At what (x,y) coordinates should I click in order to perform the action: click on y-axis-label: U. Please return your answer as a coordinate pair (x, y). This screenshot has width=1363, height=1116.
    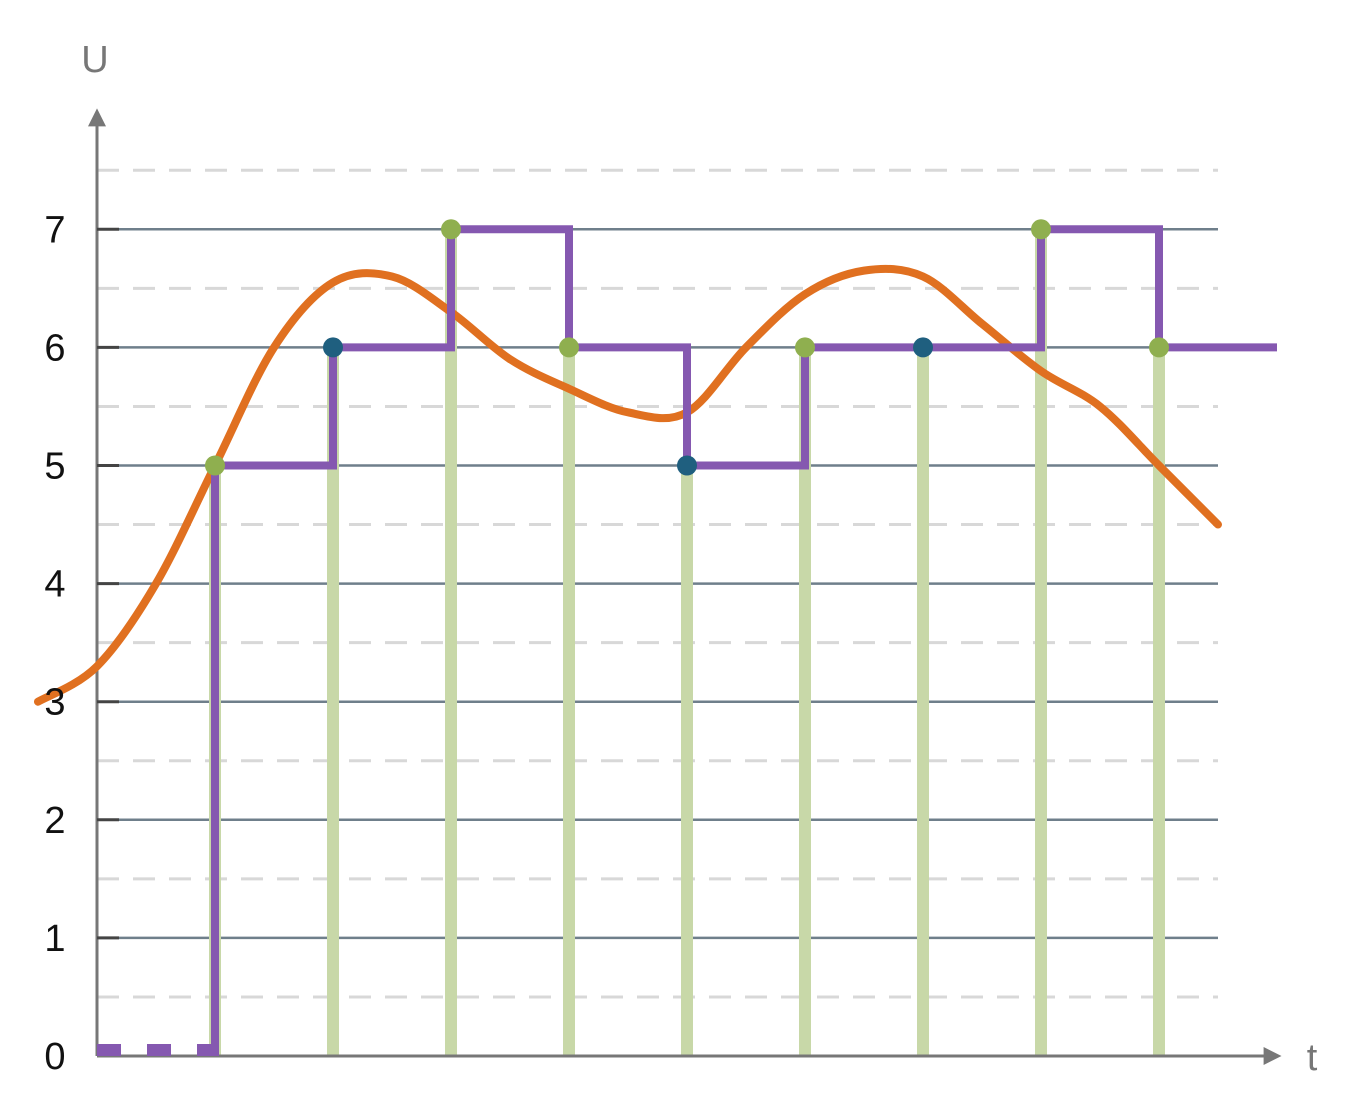
    Looking at the image, I should click on (94, 60).